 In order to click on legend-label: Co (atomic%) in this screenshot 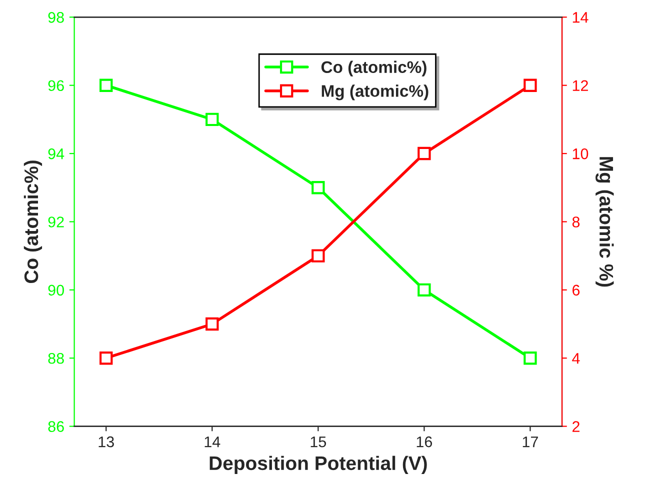, I will do `click(373, 68)`.